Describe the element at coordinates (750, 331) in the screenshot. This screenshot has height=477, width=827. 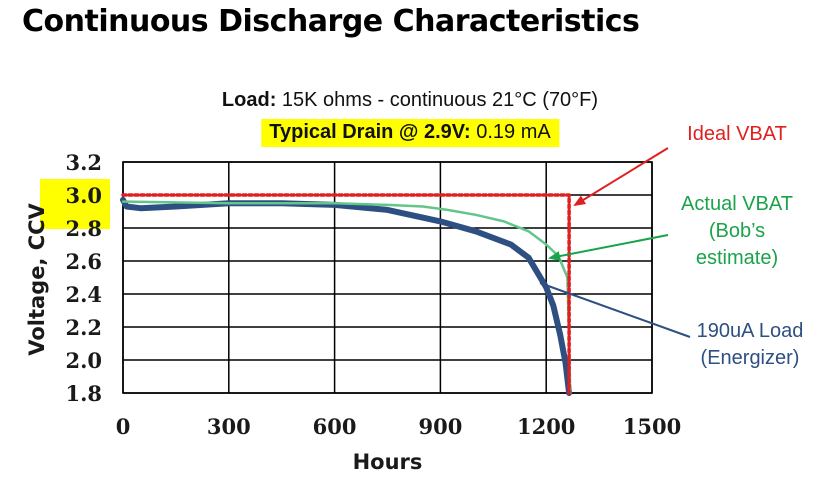
I see `annotation-line: 190uA Load` at that location.